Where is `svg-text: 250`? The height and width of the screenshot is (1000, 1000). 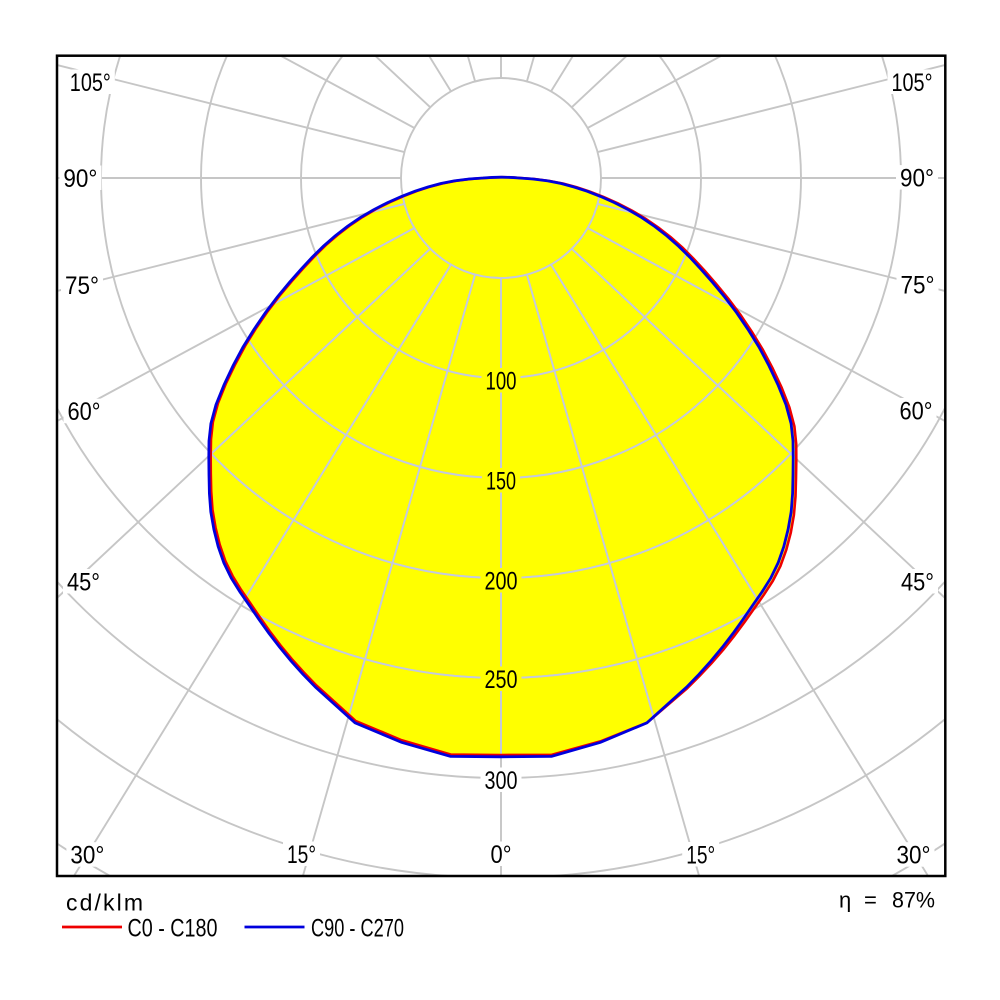
svg-text: 250 is located at coordinates (501, 680).